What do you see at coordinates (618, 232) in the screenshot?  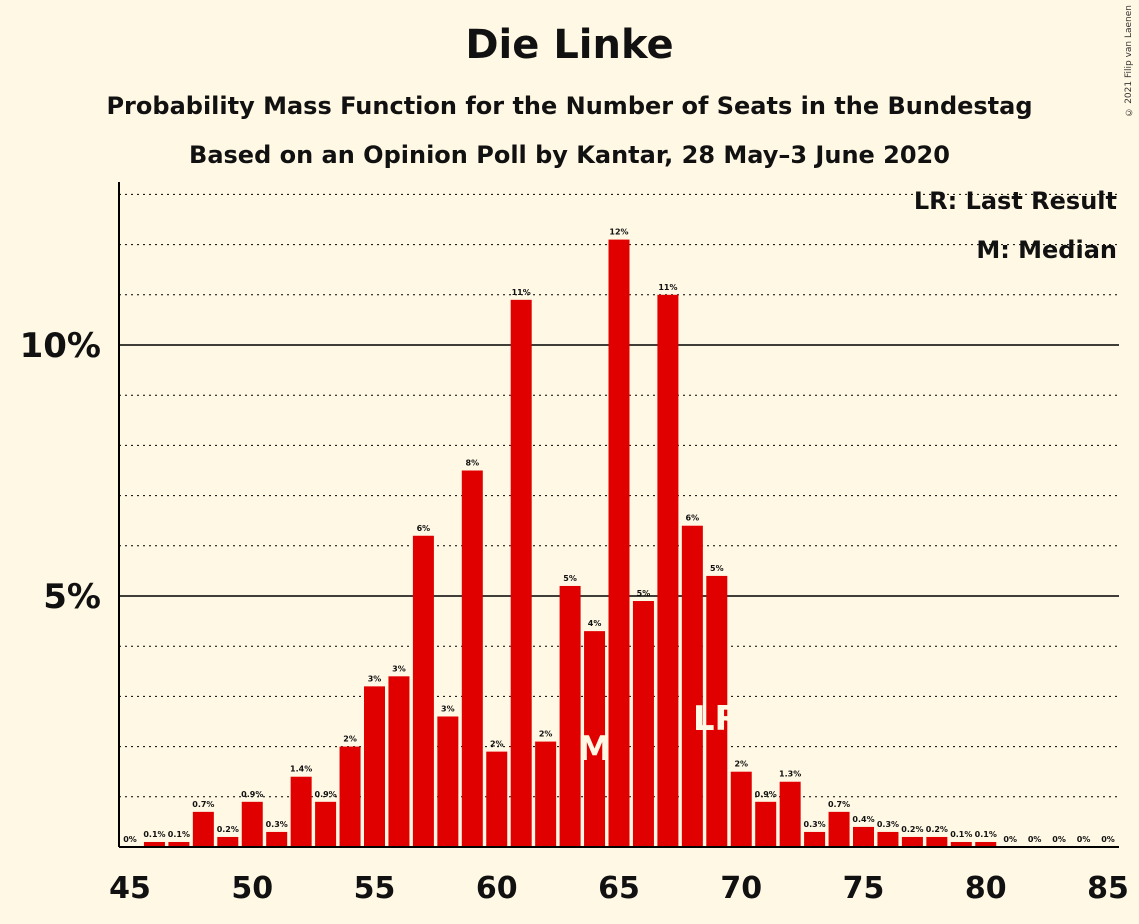 I see `bar-value-label: 12%` at bounding box center [618, 232].